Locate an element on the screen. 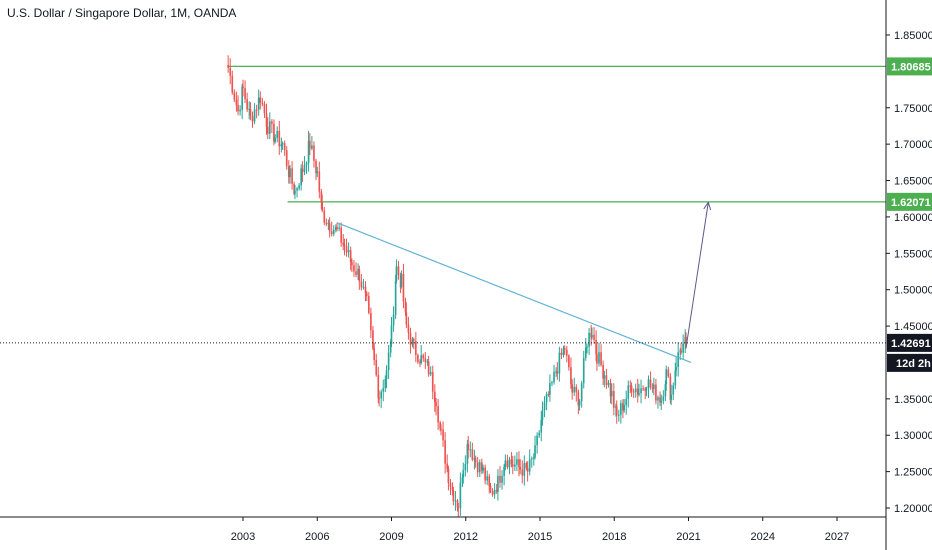 The image size is (932, 550). x-axis: 2003 2006 2009 2012 2015 2018 2021 2024 2027 is located at coordinates (540, 530).